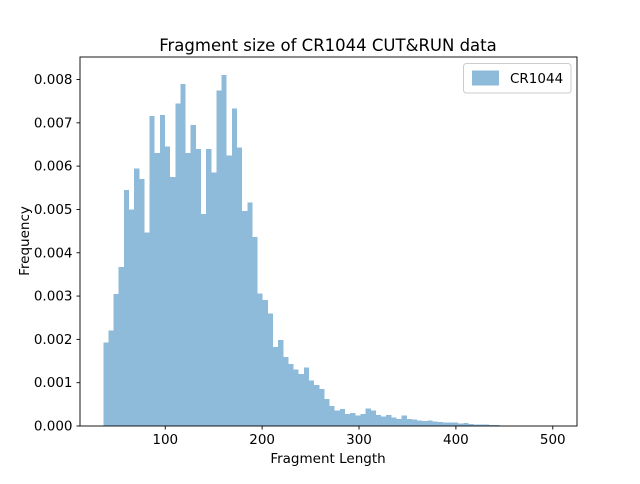 The height and width of the screenshot is (484, 640). What do you see at coordinates (485, 78) in the screenshot?
I see `legend-swatch` at bounding box center [485, 78].